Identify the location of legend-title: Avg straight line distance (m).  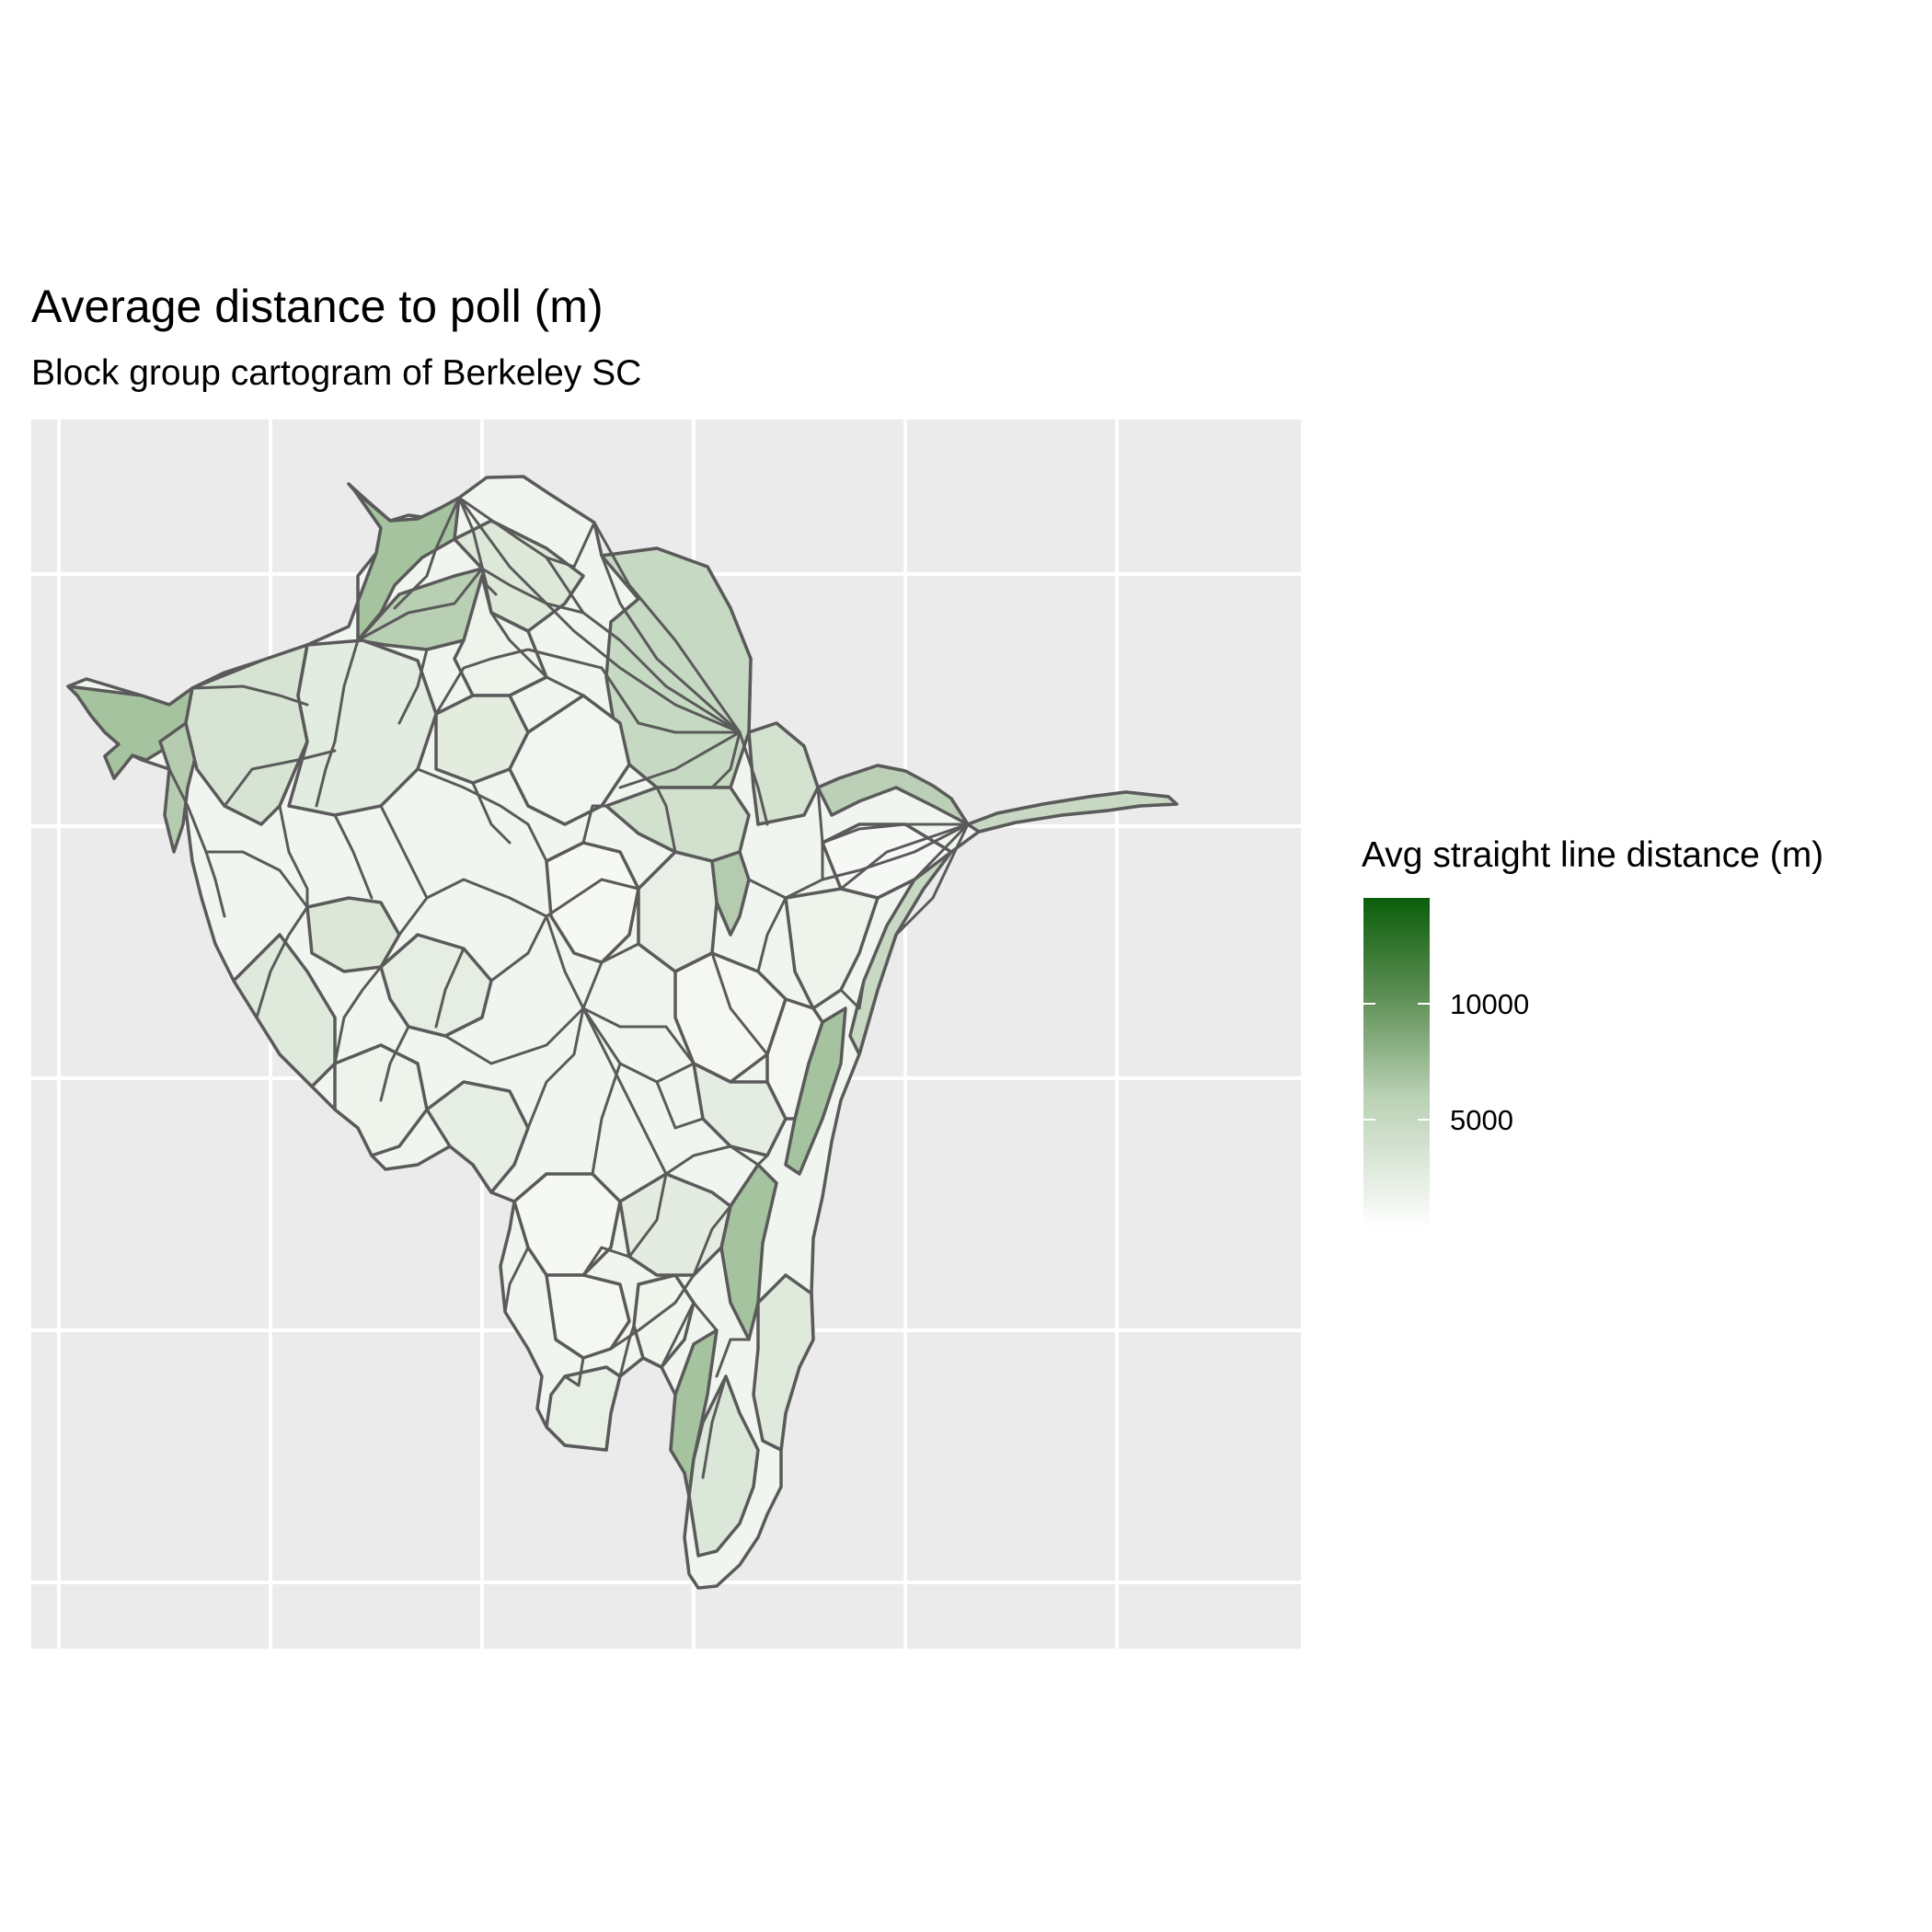
(1593, 855).